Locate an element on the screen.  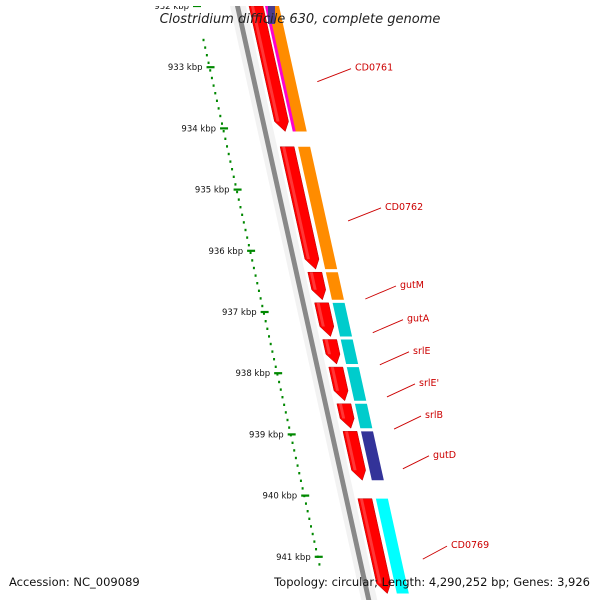
kbp-tick-label: 935 kbp is located at coordinates (212, 191).